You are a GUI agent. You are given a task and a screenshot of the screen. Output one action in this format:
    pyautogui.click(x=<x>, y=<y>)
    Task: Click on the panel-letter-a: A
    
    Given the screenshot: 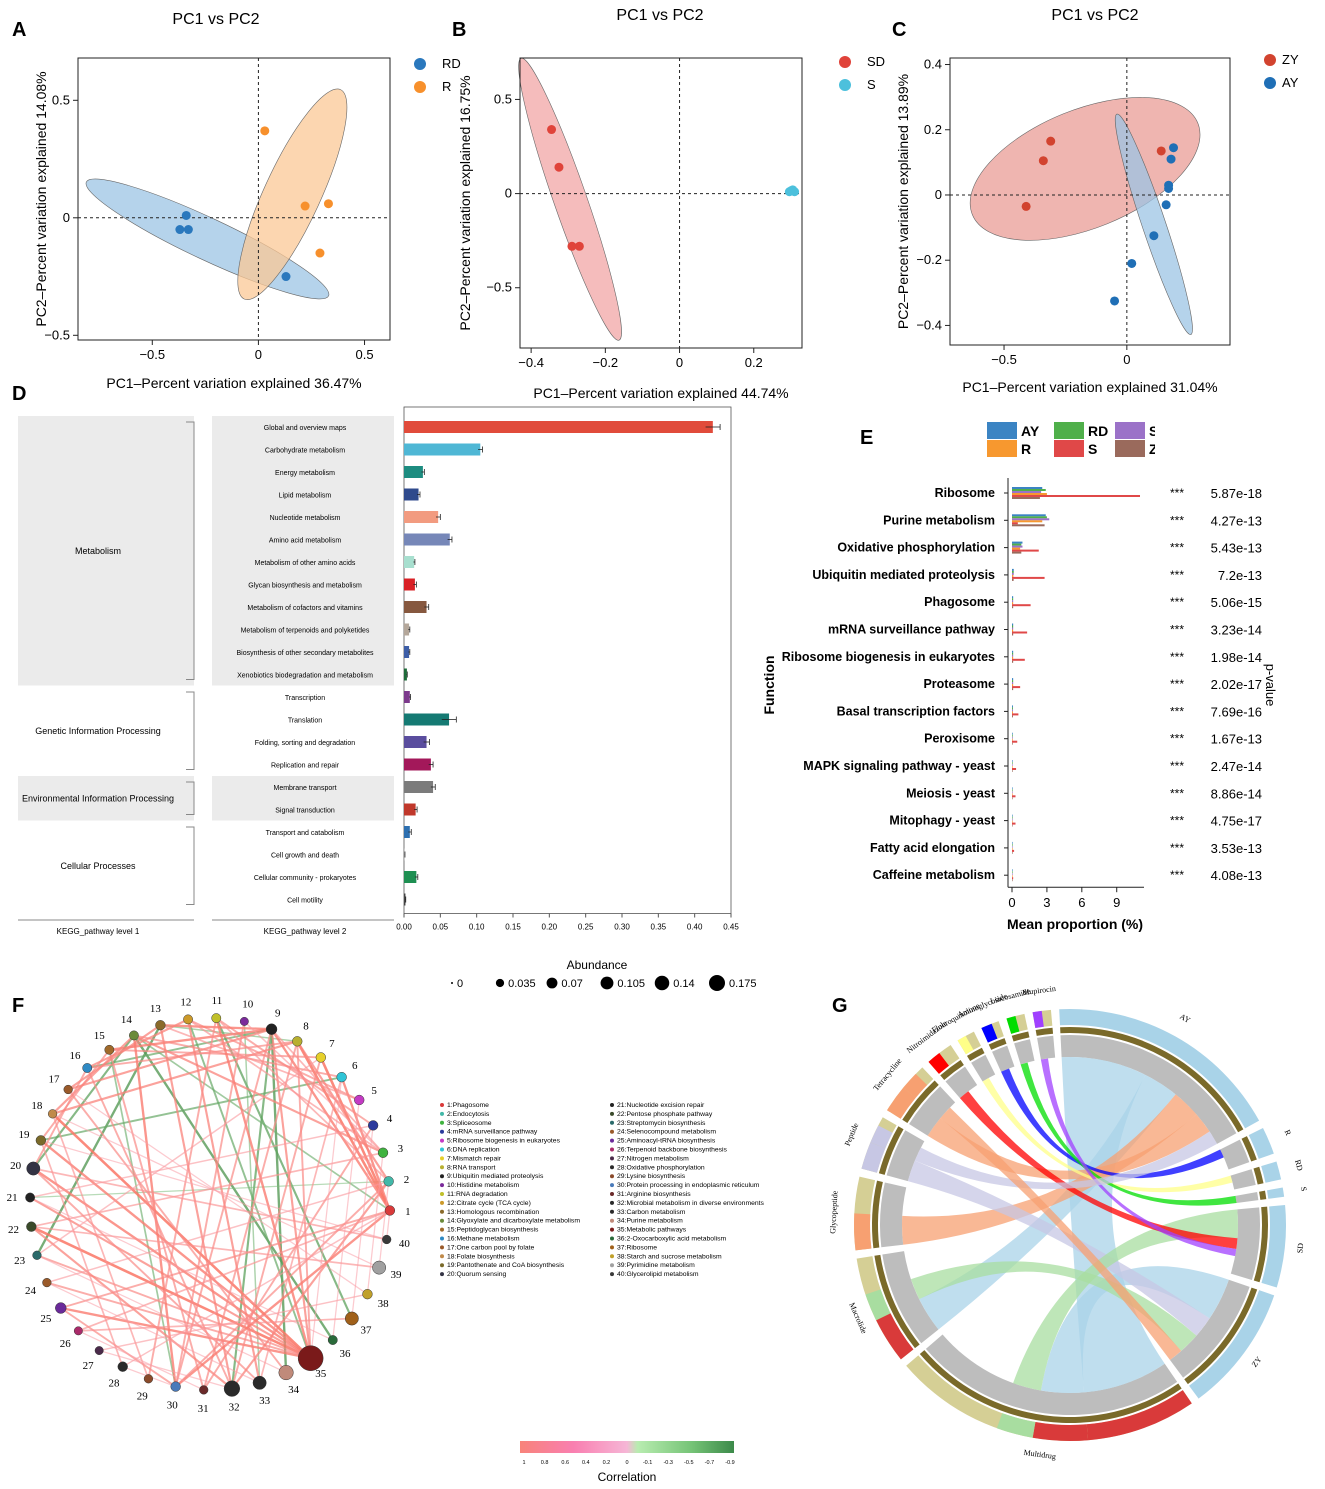 What is the action you would take?
    pyautogui.click(x=19, y=30)
    